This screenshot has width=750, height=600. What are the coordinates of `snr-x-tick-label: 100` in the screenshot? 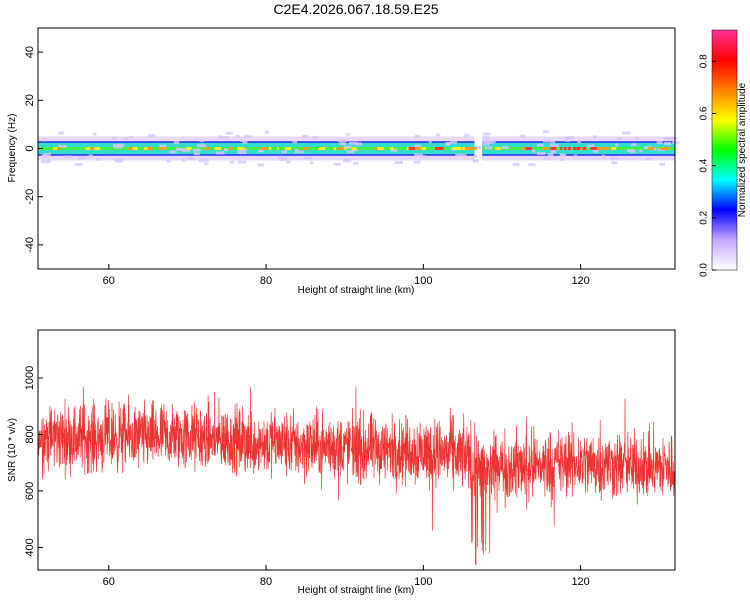 It's located at (423, 582).